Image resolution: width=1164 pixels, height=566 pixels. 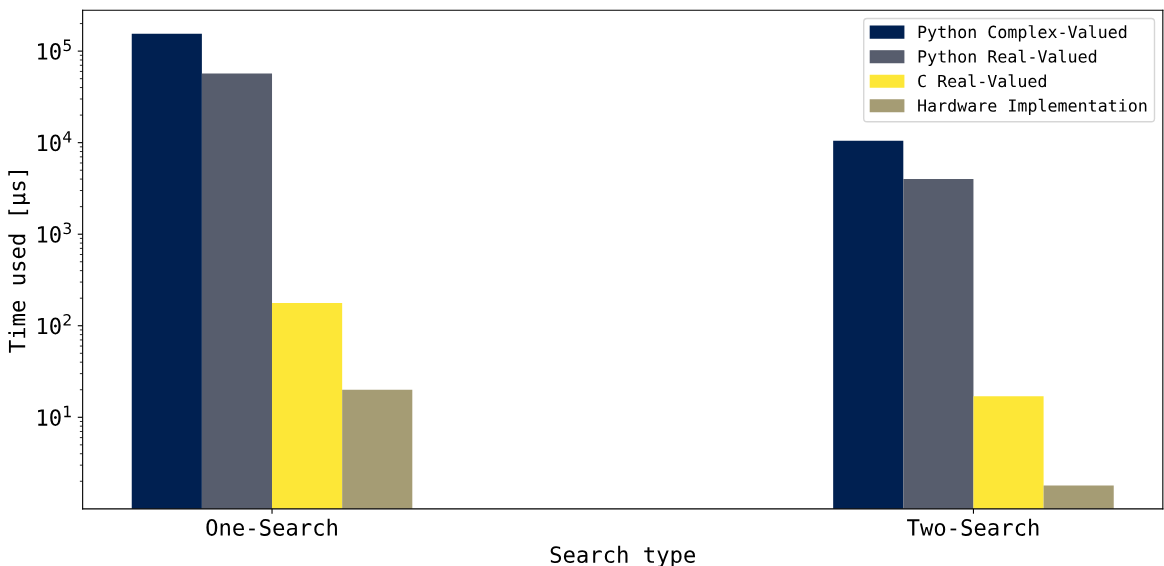 I want to click on x-tick-label: One-Search, so click(x=271, y=527).